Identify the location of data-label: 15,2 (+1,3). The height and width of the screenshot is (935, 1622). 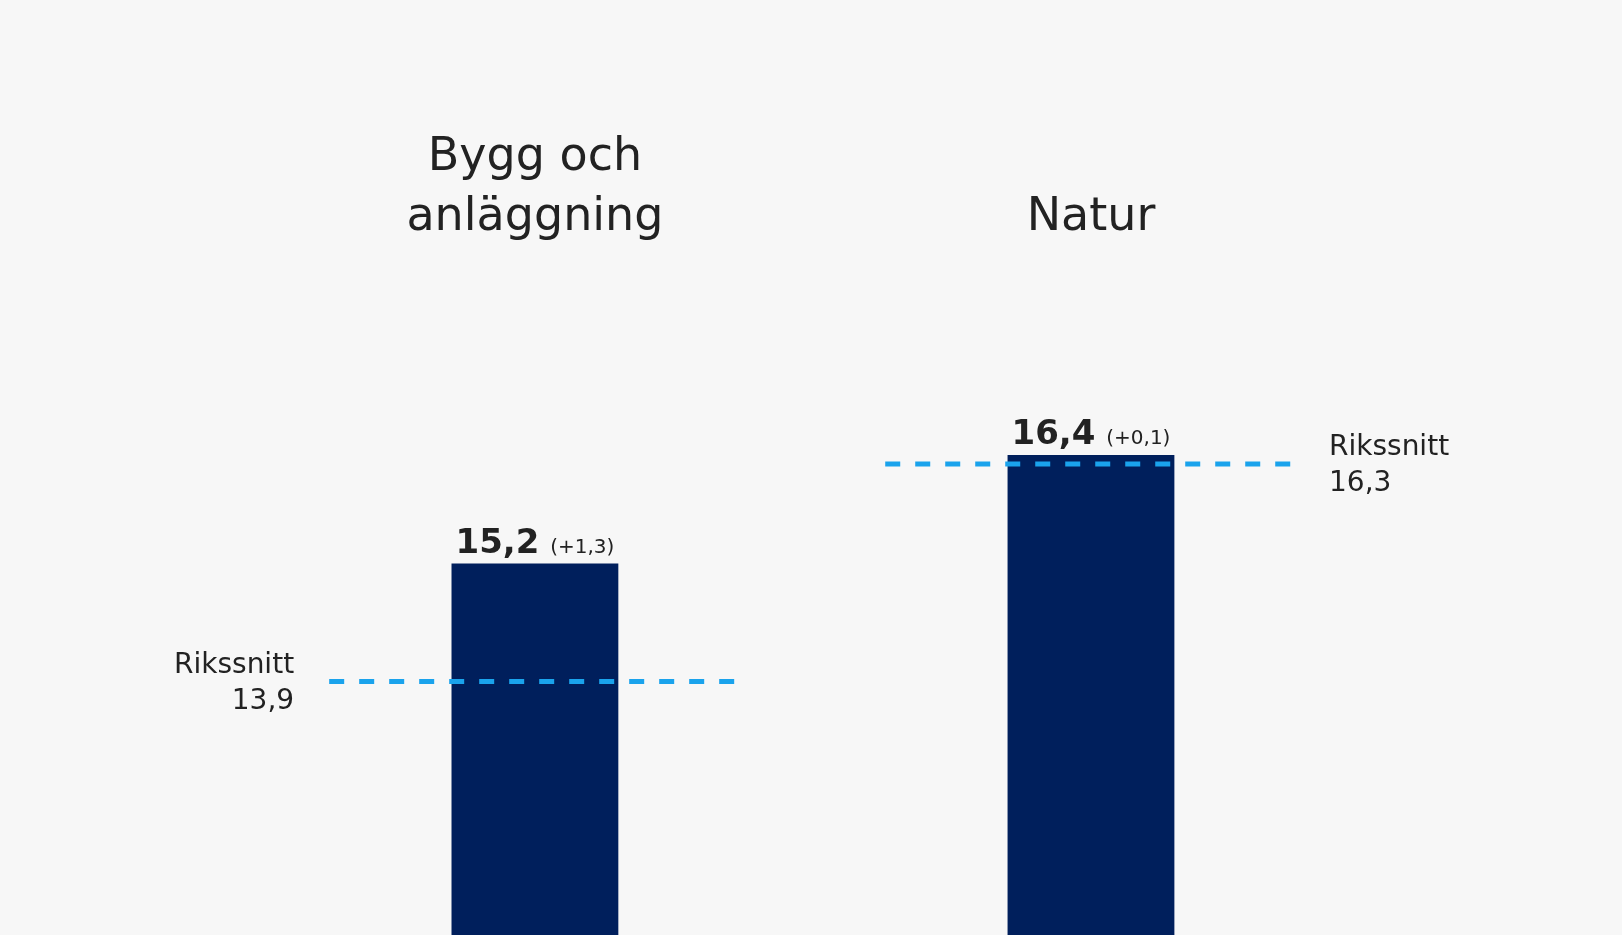
(535, 540).